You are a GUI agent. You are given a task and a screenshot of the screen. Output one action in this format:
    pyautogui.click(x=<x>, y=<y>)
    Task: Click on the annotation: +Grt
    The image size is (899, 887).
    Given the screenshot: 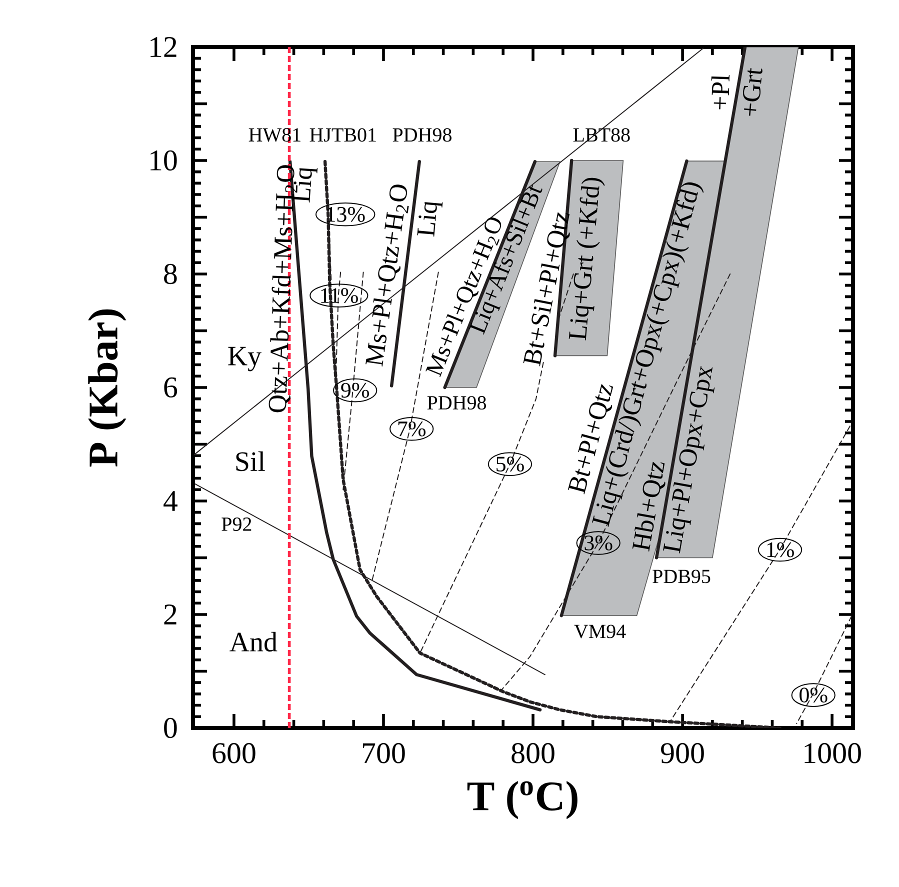 What is the action you would take?
    pyautogui.click(x=752, y=92)
    